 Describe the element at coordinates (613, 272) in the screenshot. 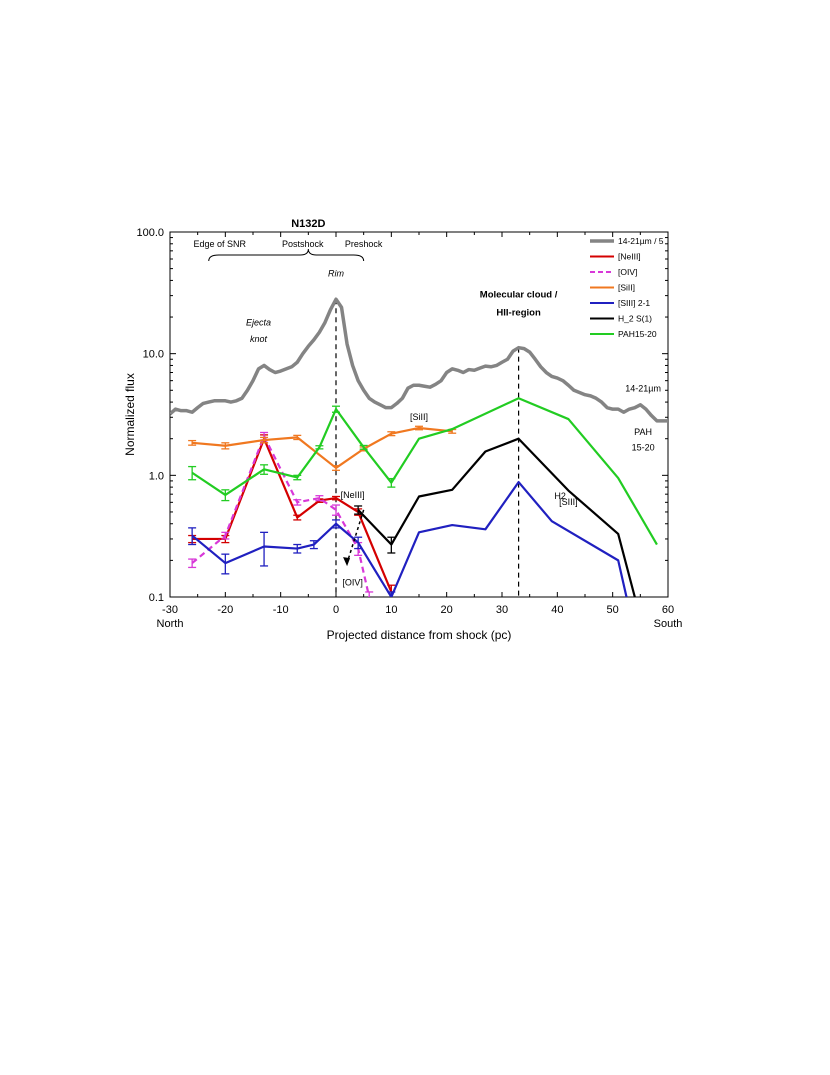

I see `legend-item-oiv: [OIV]` at that location.